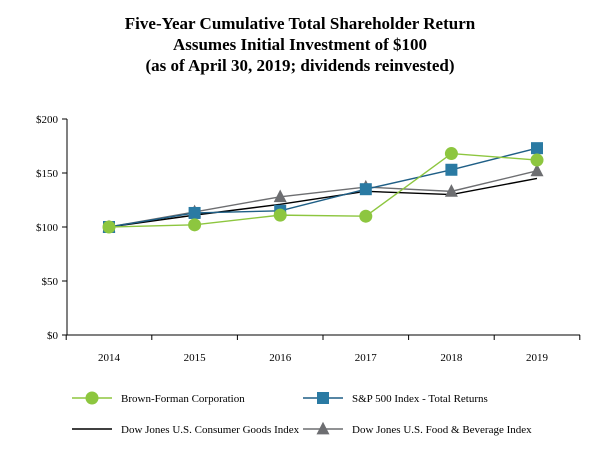 The height and width of the screenshot is (466, 613). What do you see at coordinates (451, 358) in the screenshot?
I see `x-tick-label: 2018` at bounding box center [451, 358].